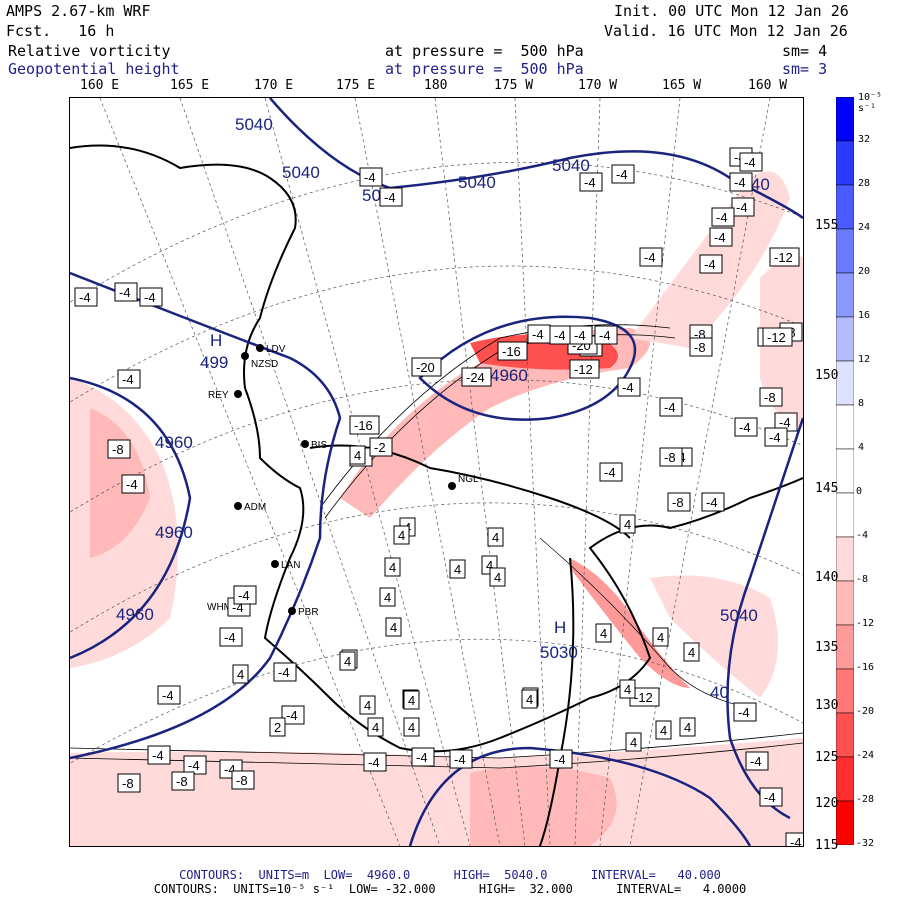 This screenshot has width=900, height=900. Describe the element at coordinates (805, 69) in the screenshot. I see `field2-smoothing: sm= 3` at that location.